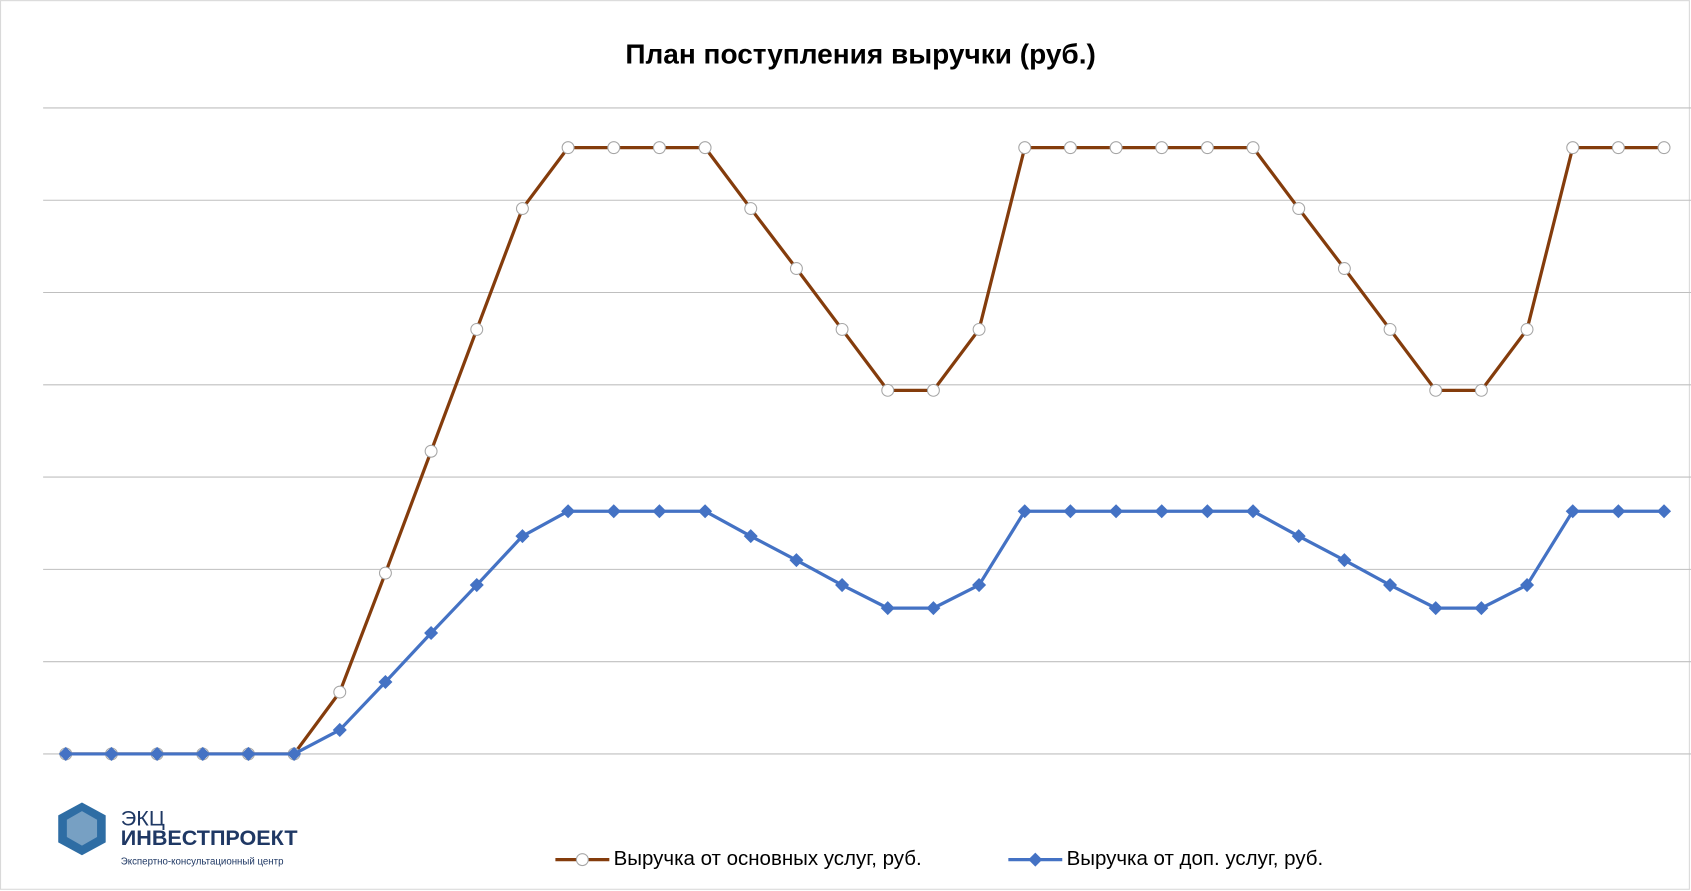 This screenshot has height=891, width=1691. What do you see at coordinates (1195, 858) in the screenshot?
I see `legend-label: Выручка от доп. услуг, руб.` at bounding box center [1195, 858].